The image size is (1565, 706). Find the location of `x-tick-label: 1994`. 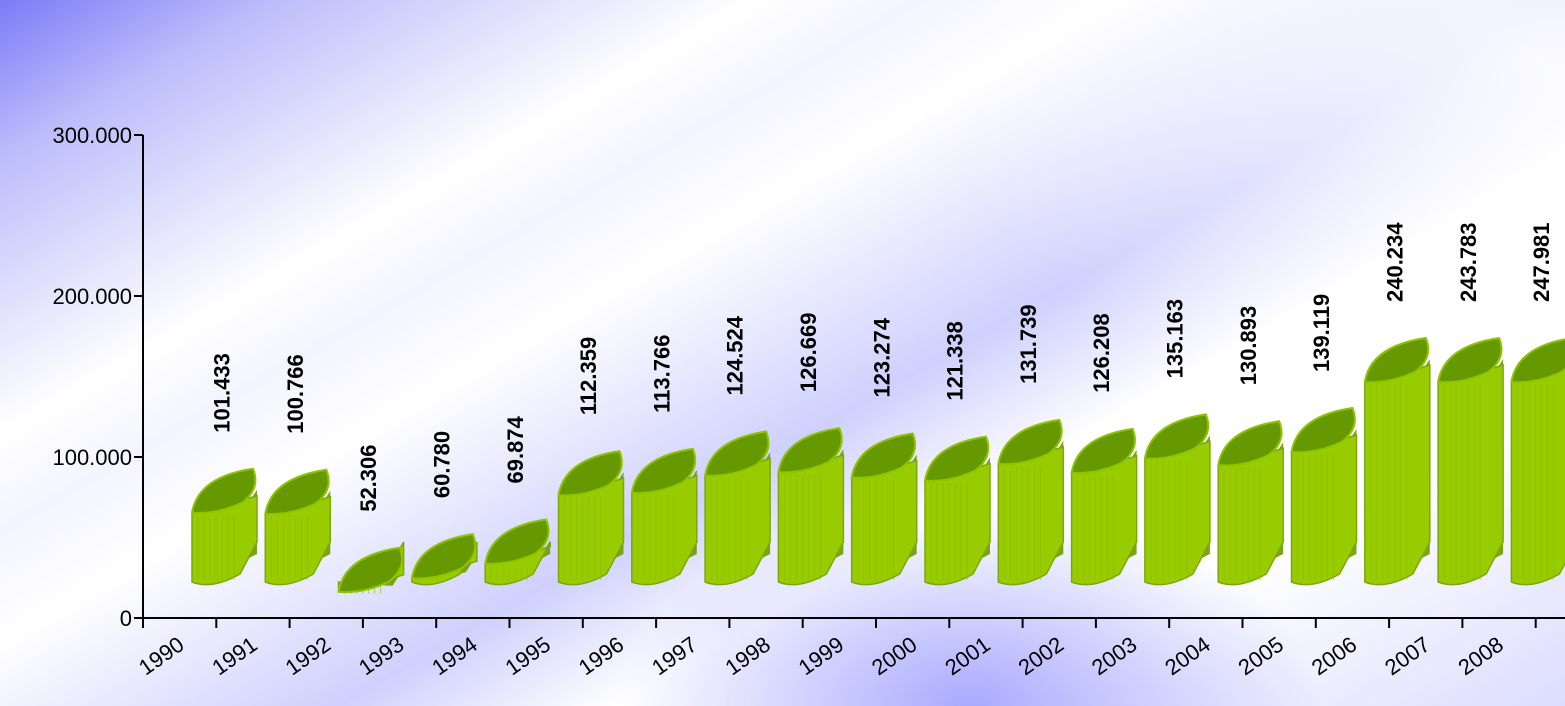

x-tick-label: 1994 is located at coordinates (454, 656).